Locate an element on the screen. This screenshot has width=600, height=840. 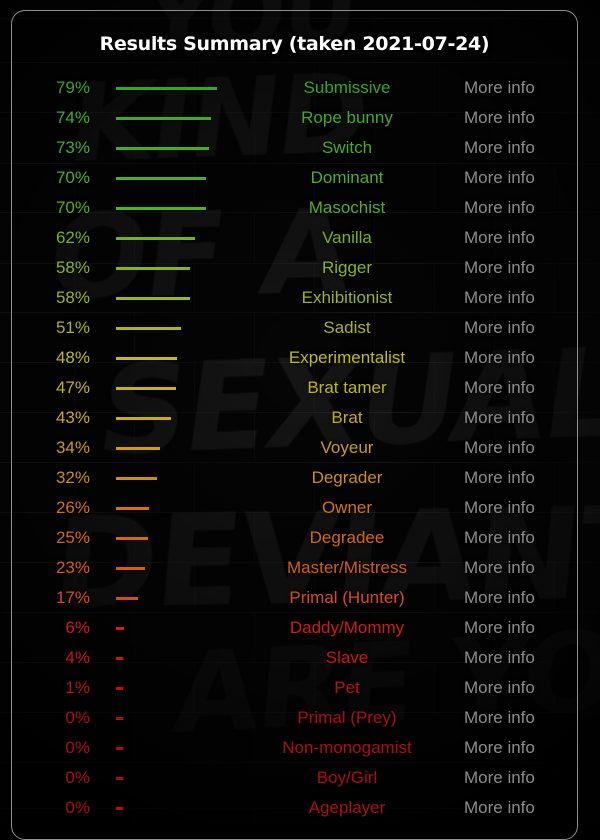
page-title: Results Summary (taken 2021-07-24) is located at coordinates (294, 44).